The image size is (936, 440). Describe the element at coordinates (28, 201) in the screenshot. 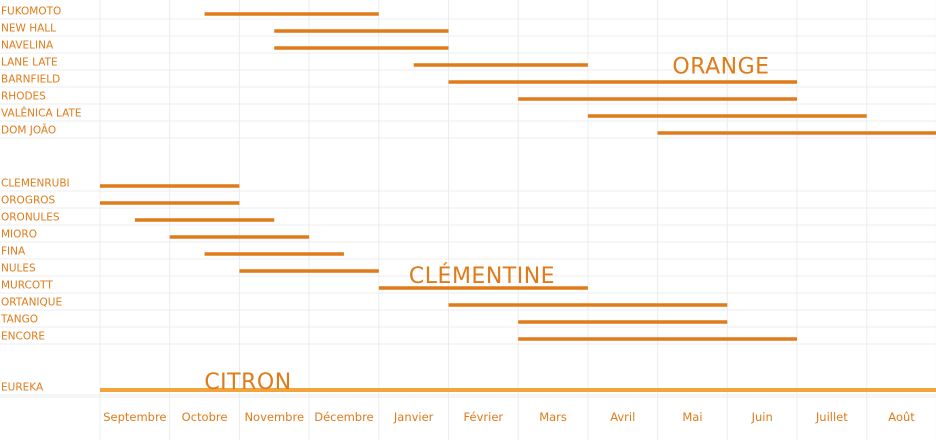

I see `variety-label: OROGROS` at that location.